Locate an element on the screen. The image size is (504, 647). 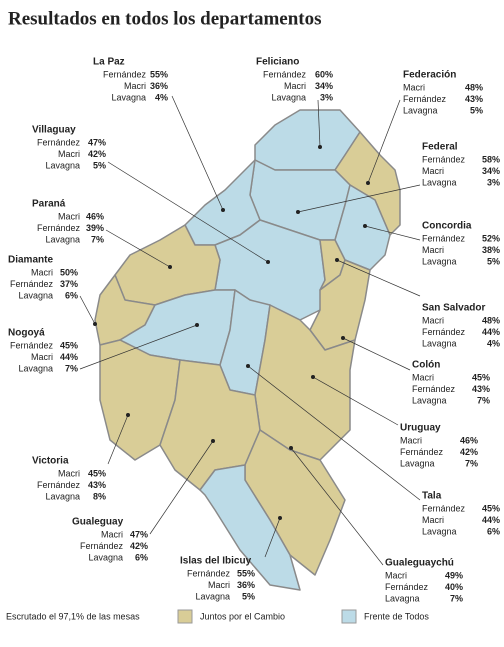
department-name: San Salvador is located at coordinates (453, 308).